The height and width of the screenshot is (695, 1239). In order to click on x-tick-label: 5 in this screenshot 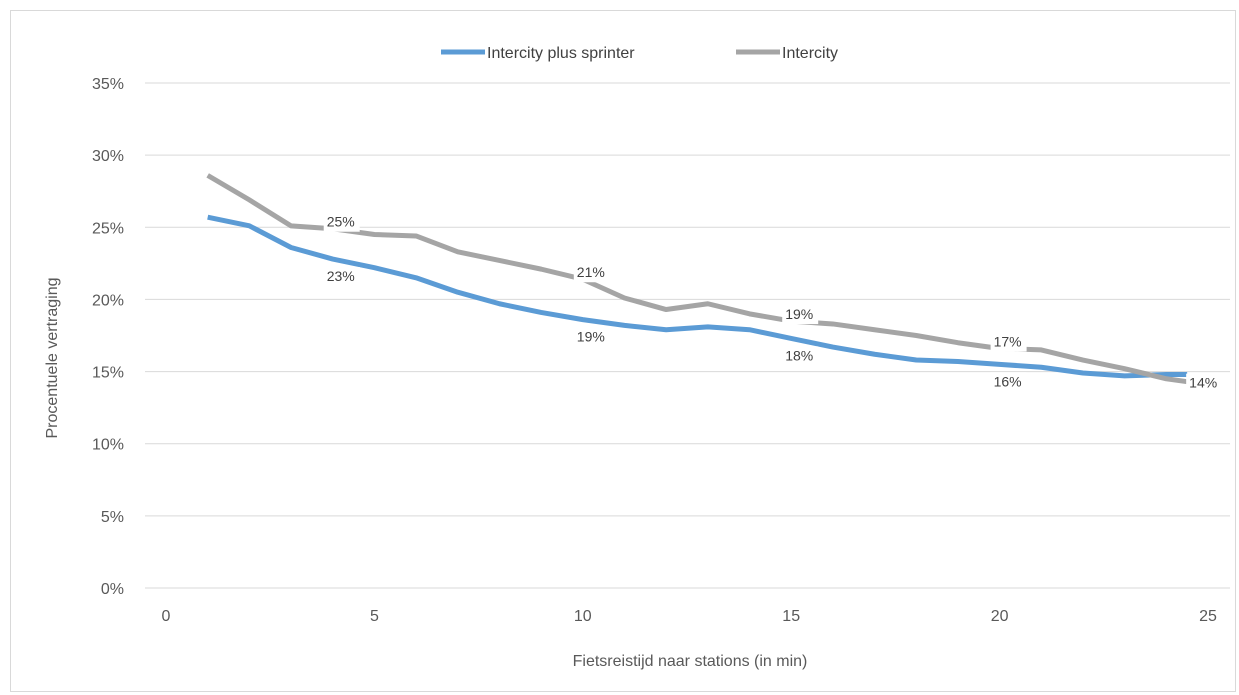, I will do `click(374, 616)`.